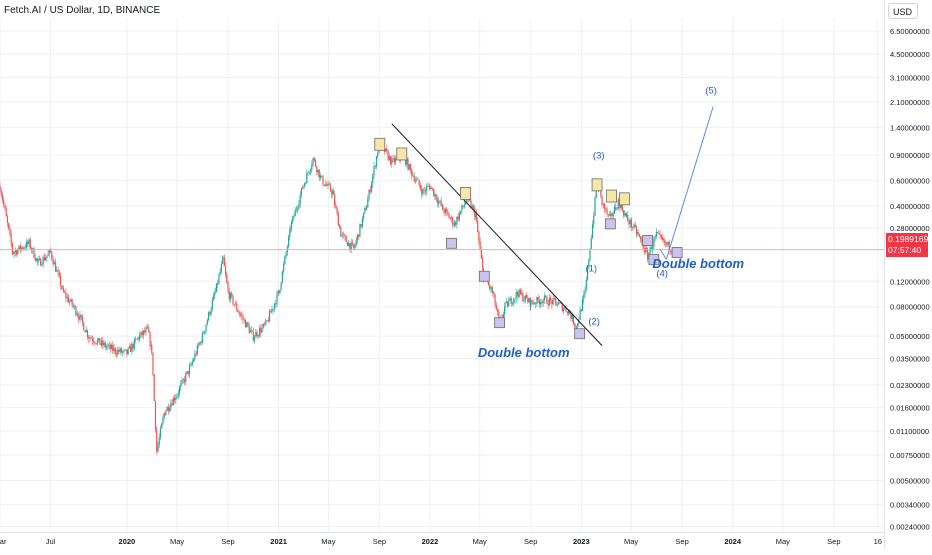 This screenshot has height=555, width=932. I want to click on x-tick-label: 2021, so click(278, 541).